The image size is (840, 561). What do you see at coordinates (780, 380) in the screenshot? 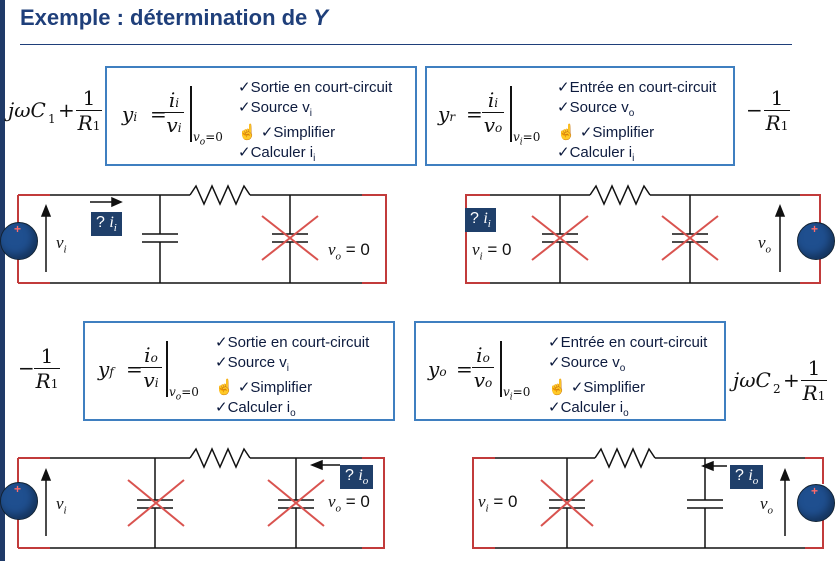
I see `yo-result: jωC 2 + 1 R1` at bounding box center [780, 380].